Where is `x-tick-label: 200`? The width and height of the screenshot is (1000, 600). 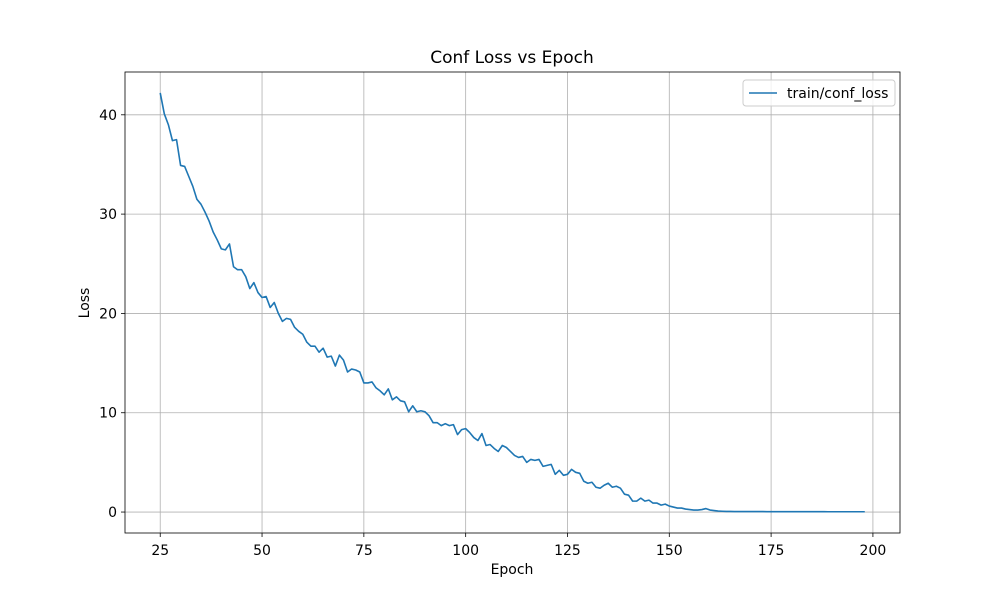 x-tick-label: 200 is located at coordinates (873, 551).